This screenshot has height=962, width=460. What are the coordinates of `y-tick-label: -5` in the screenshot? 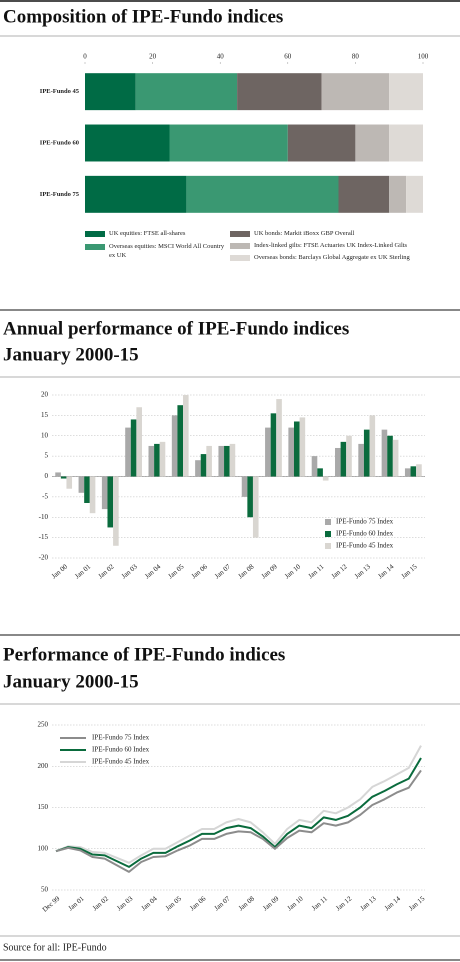 It's located at (45, 496).